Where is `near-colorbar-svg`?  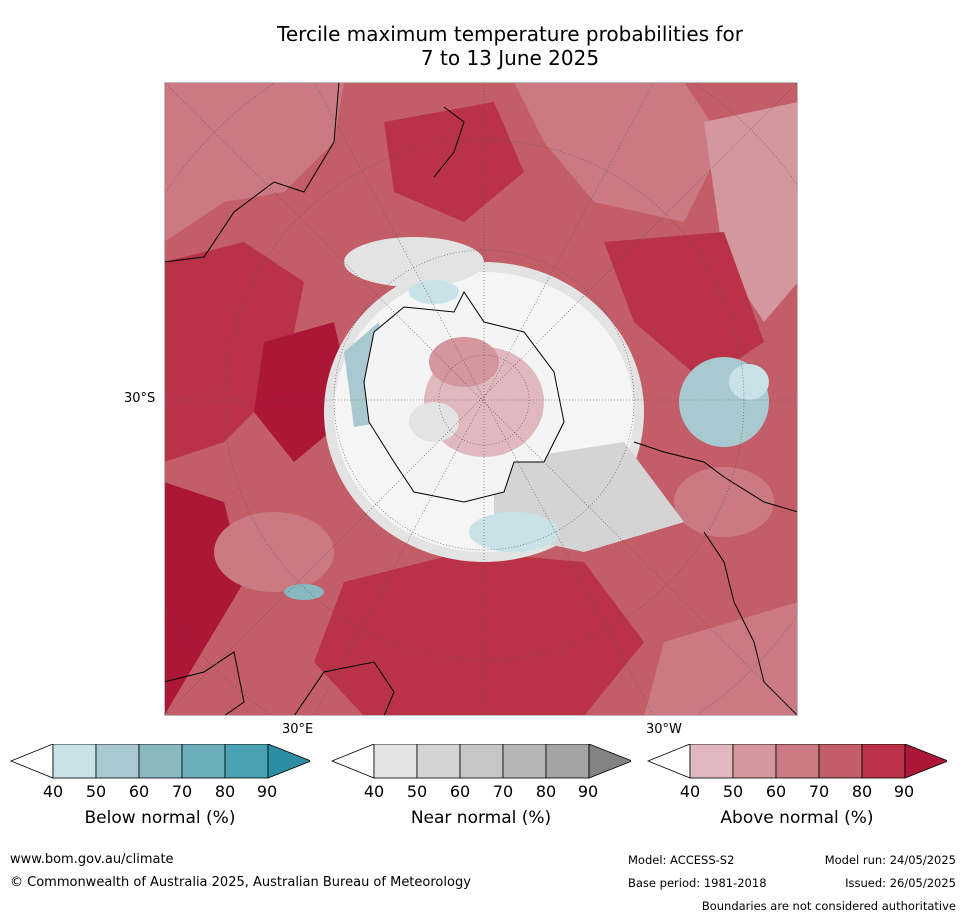
near-colorbar-svg is located at coordinates (481, 761).